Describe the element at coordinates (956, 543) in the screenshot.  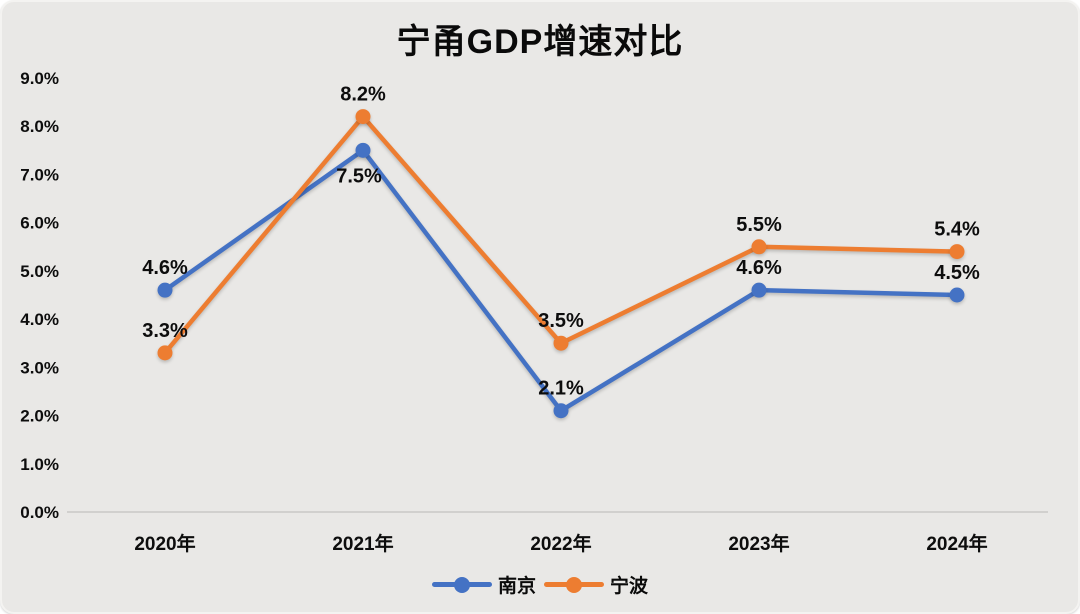
I see `x-axis-label: 2024年` at that location.